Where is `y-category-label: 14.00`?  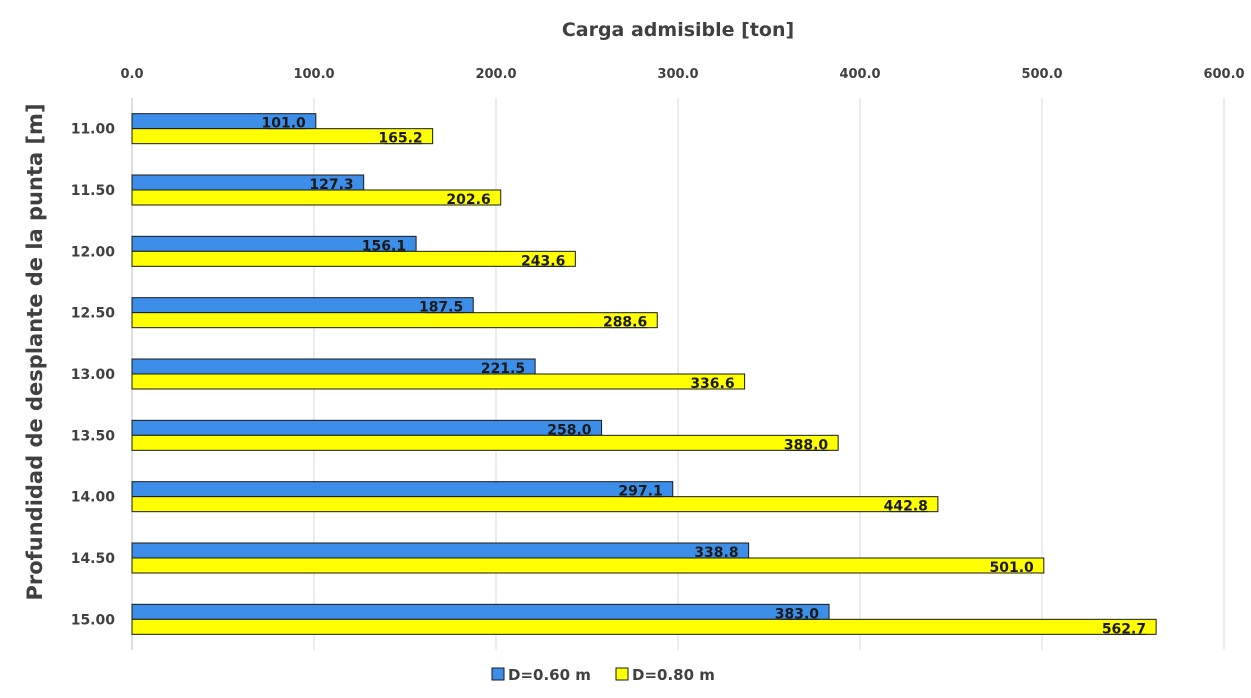 y-category-label: 14.00 is located at coordinates (93, 498).